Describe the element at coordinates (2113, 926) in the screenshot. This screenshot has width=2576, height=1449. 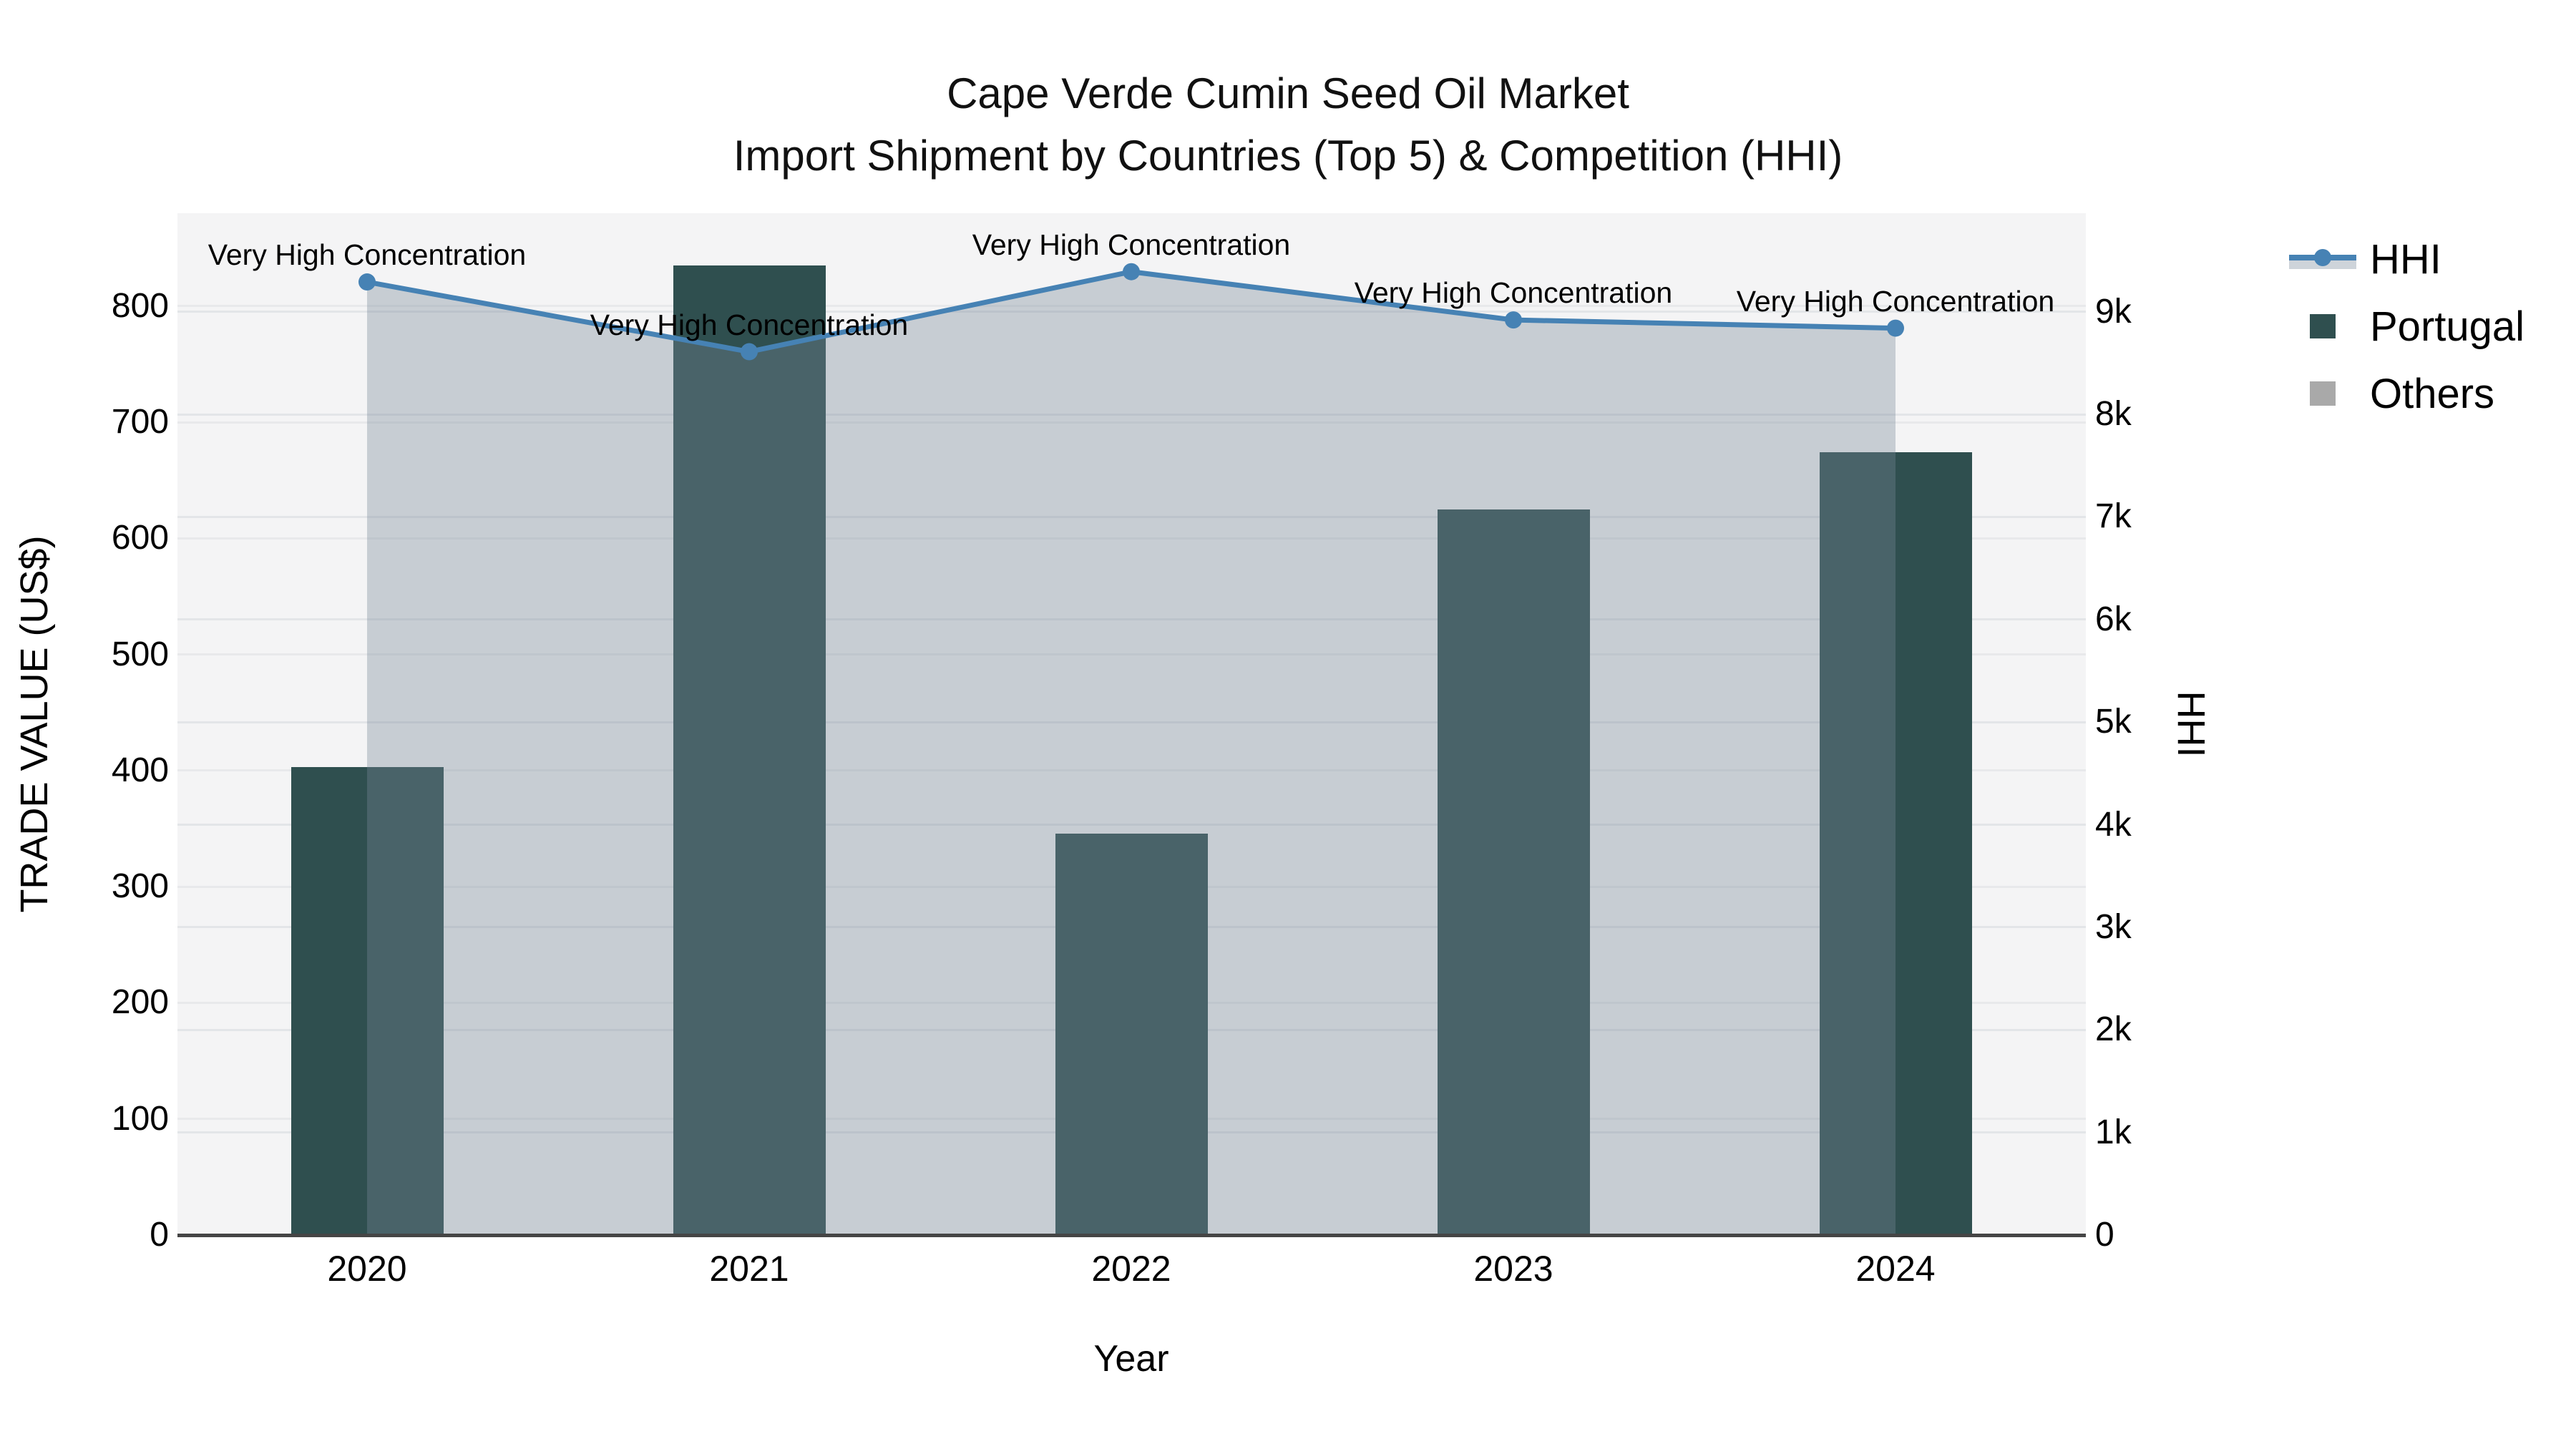
I see `y-tick-right-3k: 3k` at that location.